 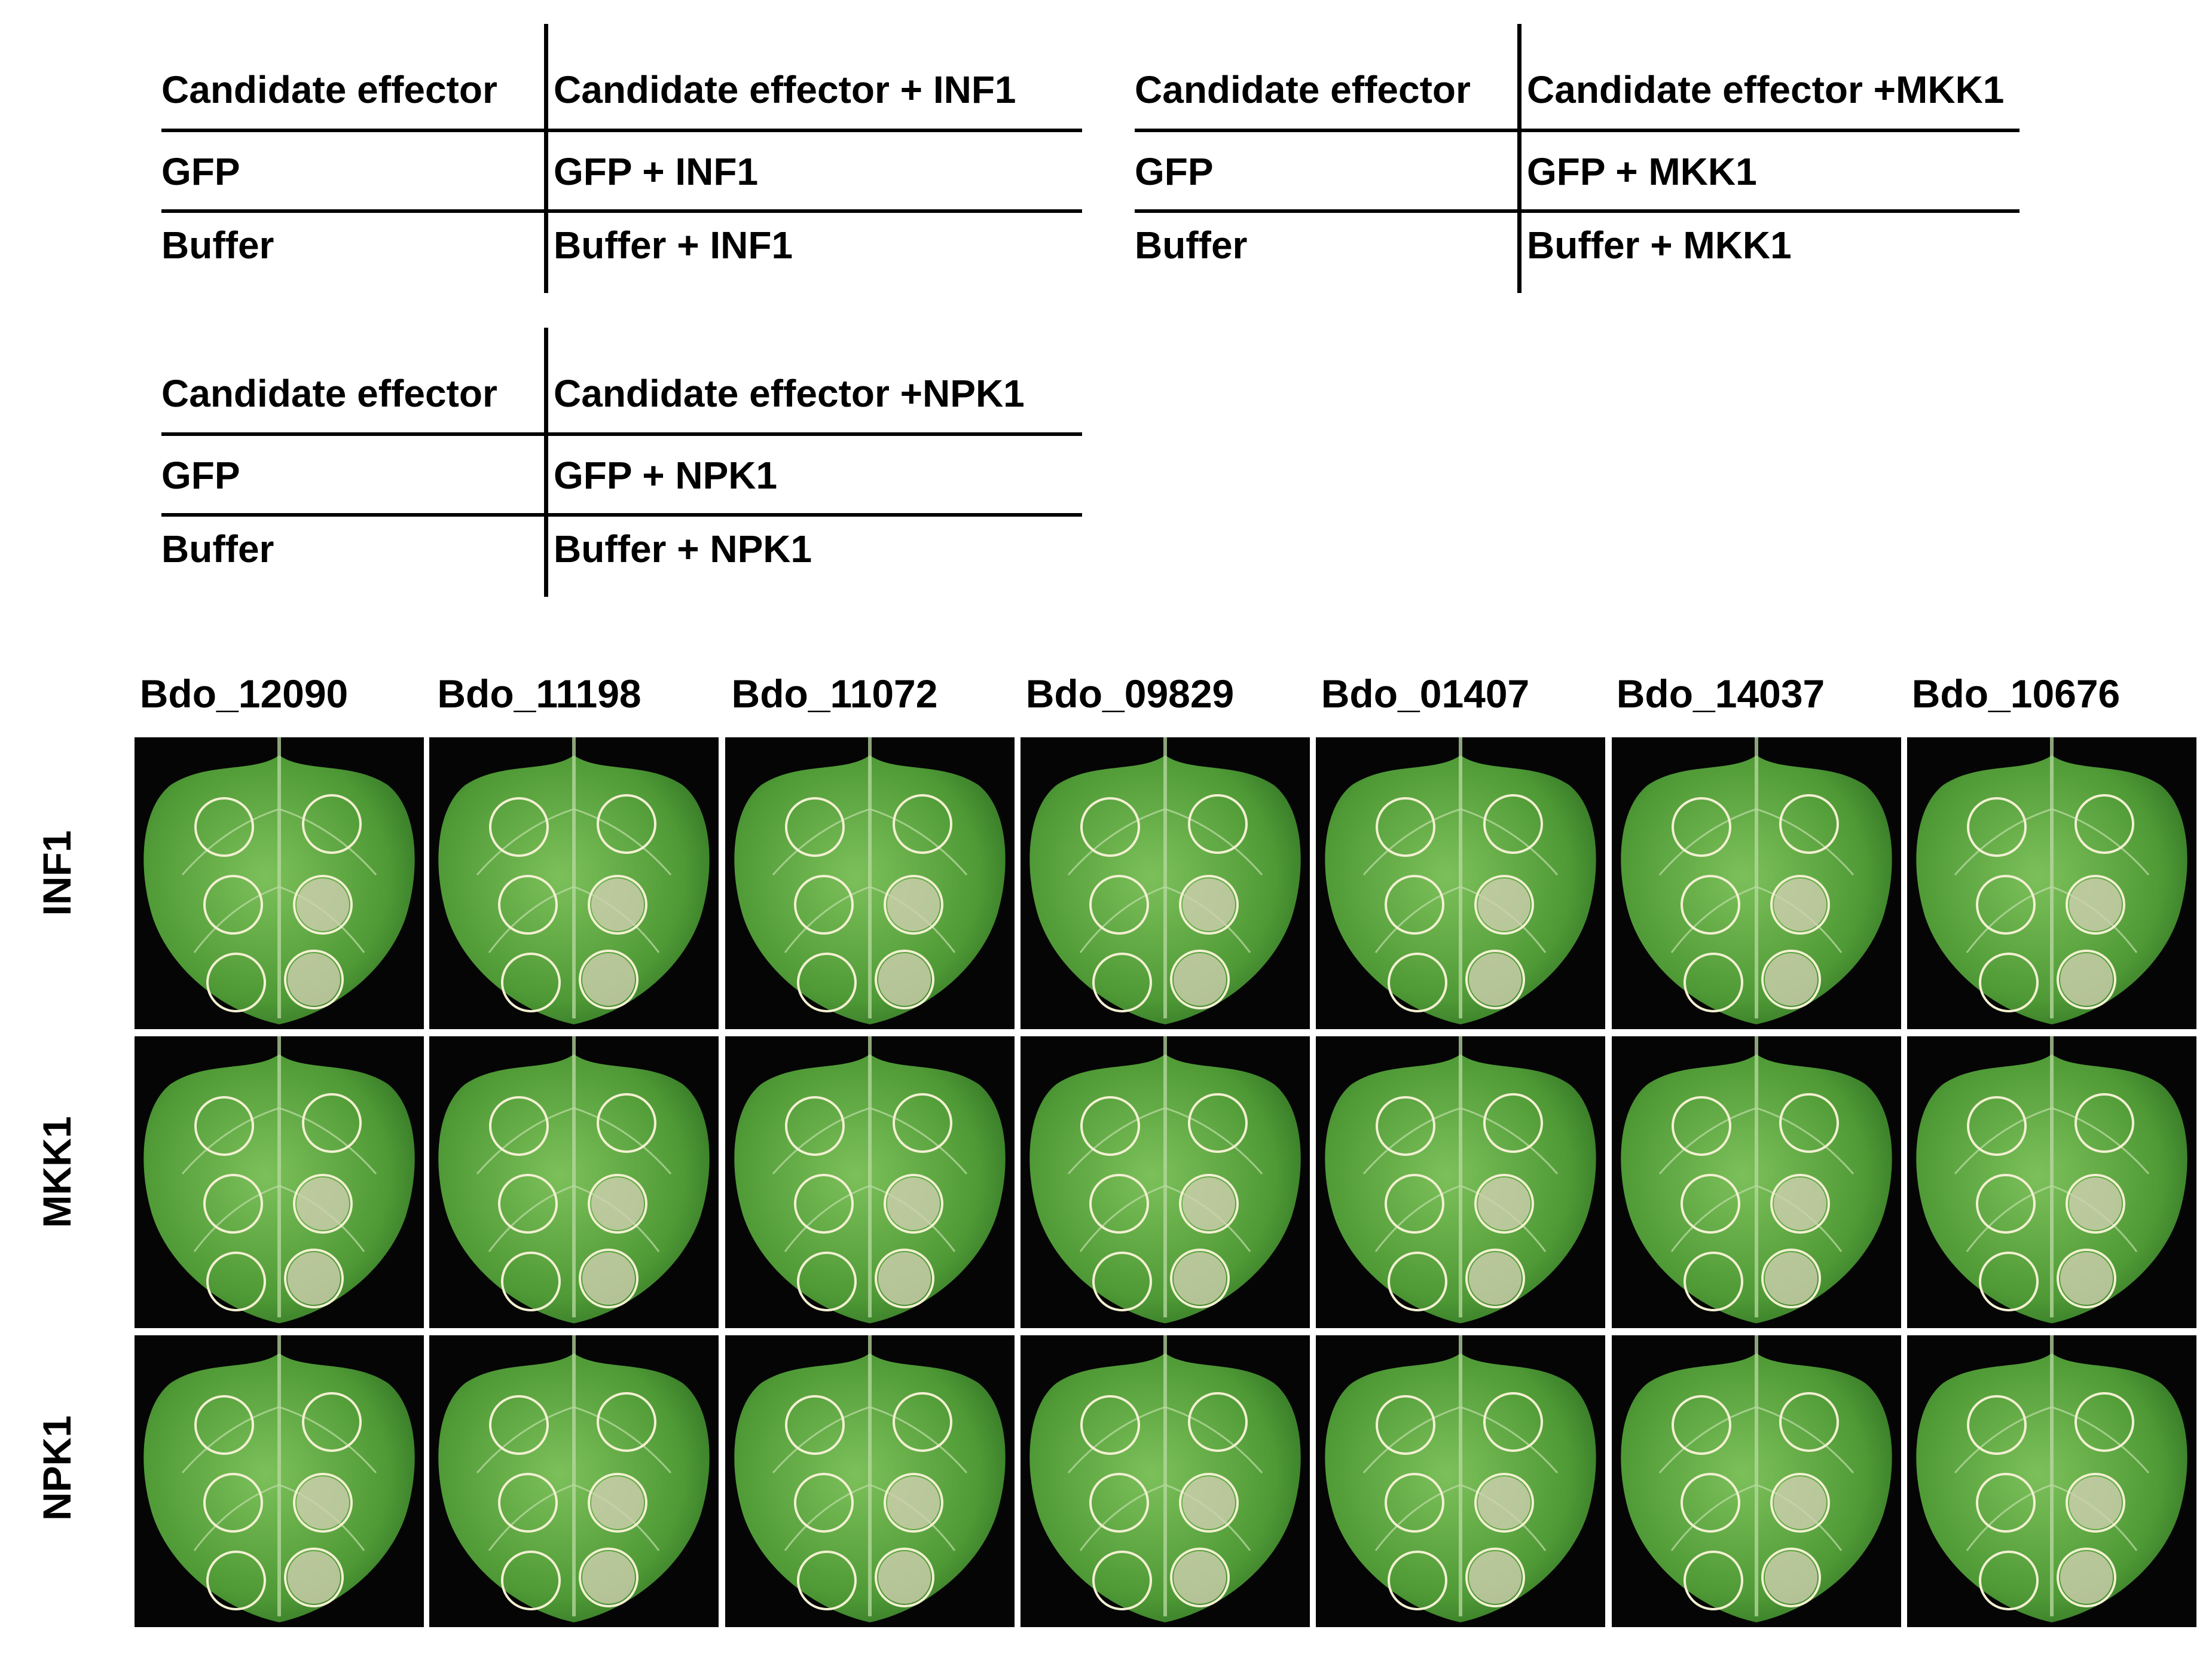 What do you see at coordinates (217, 246) in the screenshot?
I see `legend-cell: Buffer` at bounding box center [217, 246].